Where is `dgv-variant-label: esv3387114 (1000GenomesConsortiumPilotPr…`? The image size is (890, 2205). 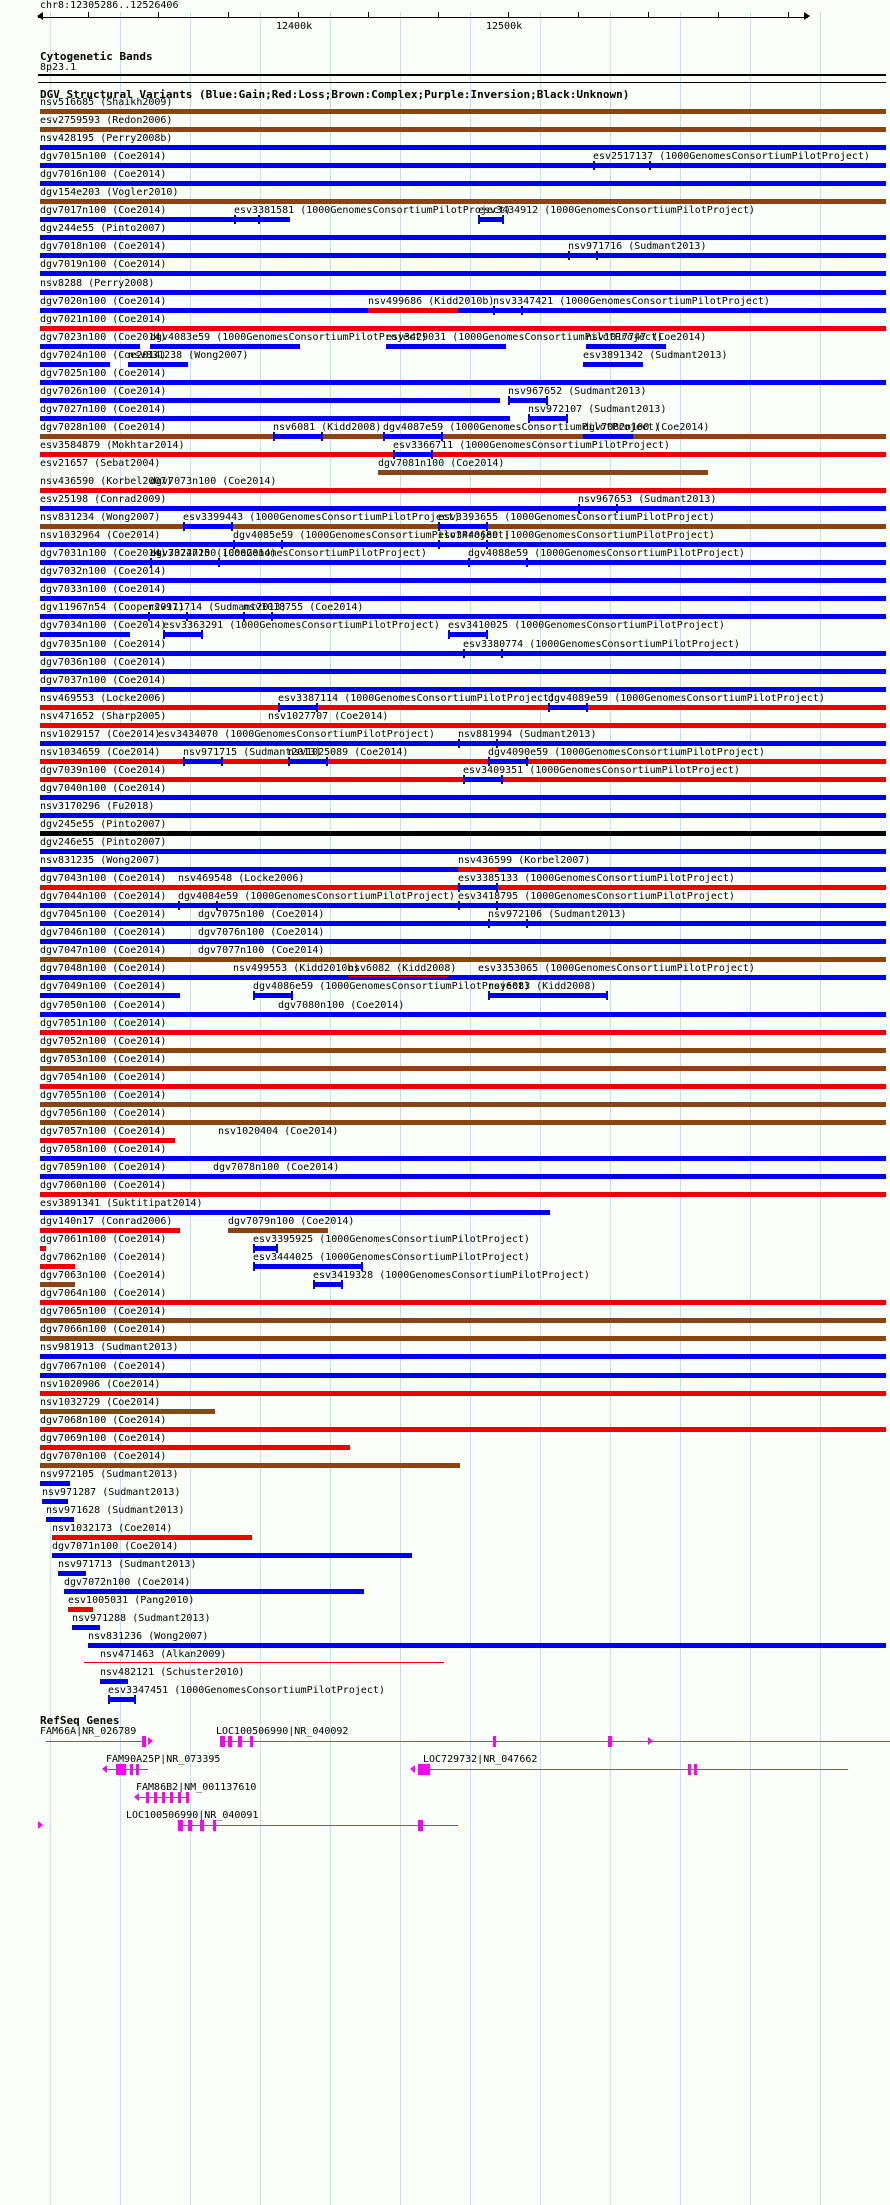
dgv-variant-label: esv3387114 (1000GenomesConsortiumPilotPr… is located at coordinates (416, 698).